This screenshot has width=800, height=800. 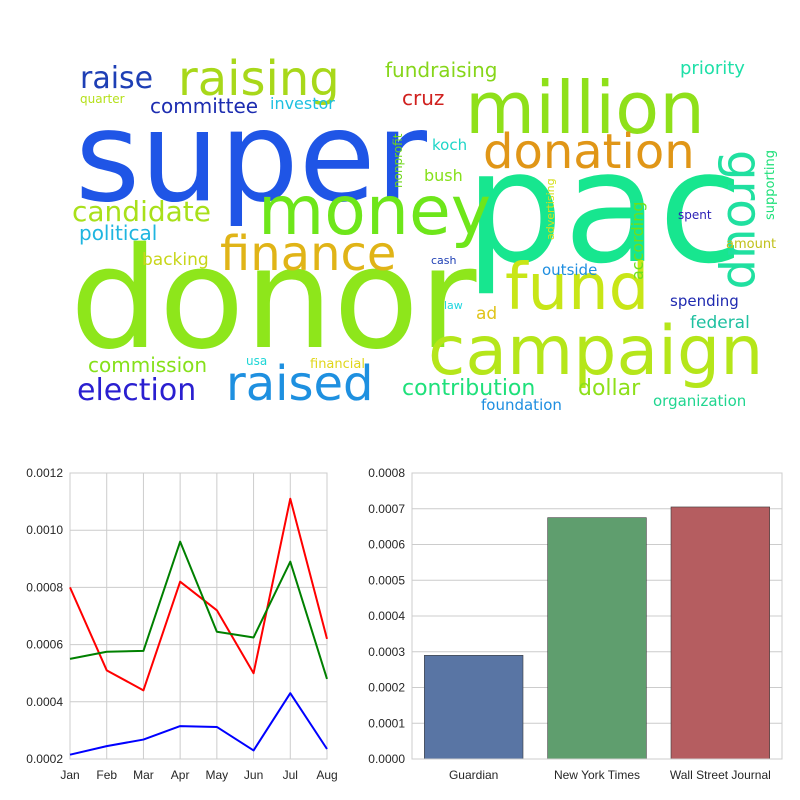 I want to click on x-tick-label: Wall Street Journal, so click(x=720, y=775).